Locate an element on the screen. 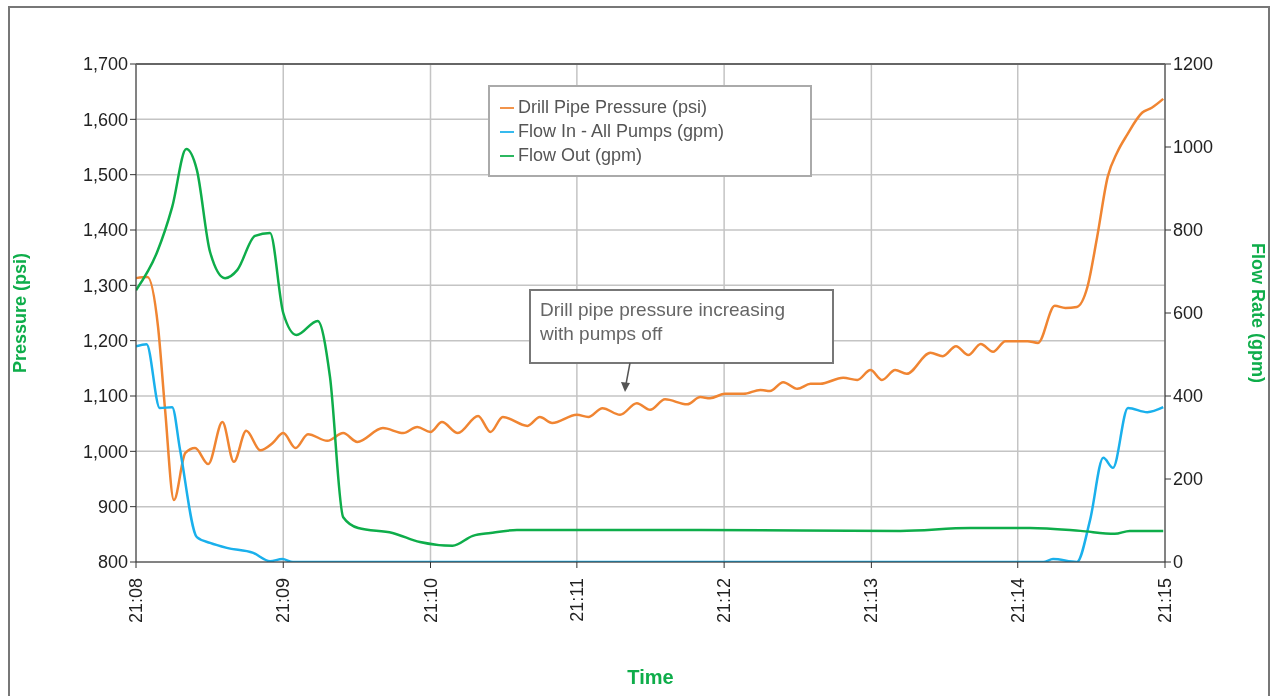  y-tick-label: 1,400 is located at coordinates (105, 230).